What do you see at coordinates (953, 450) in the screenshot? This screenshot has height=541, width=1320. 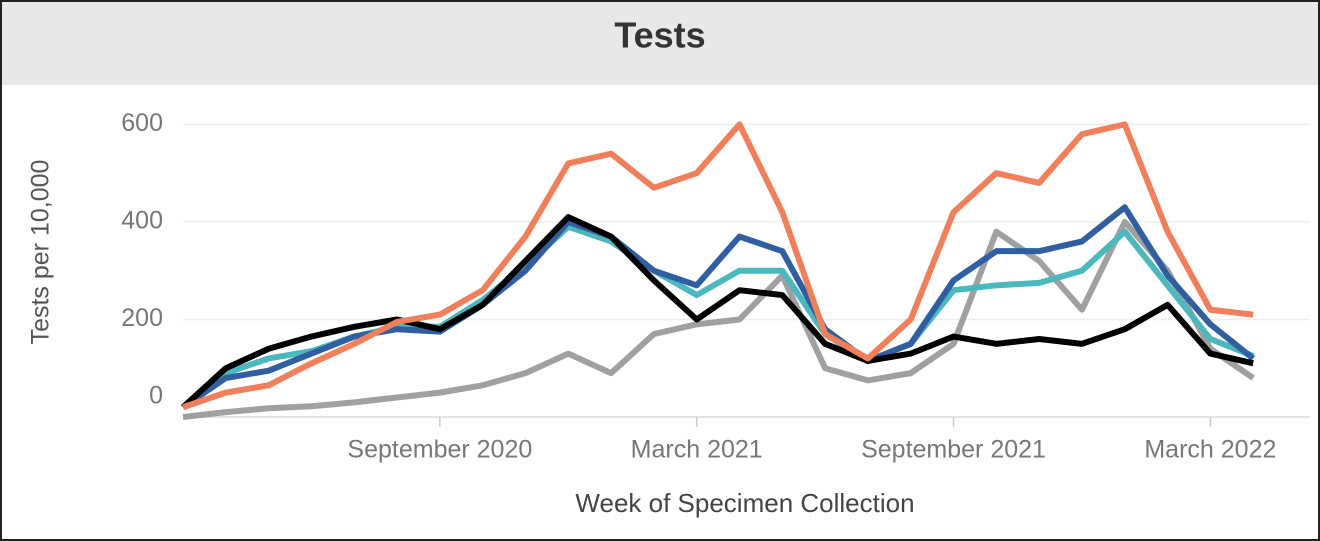 I see `x-tick-label: September 2021` at bounding box center [953, 450].